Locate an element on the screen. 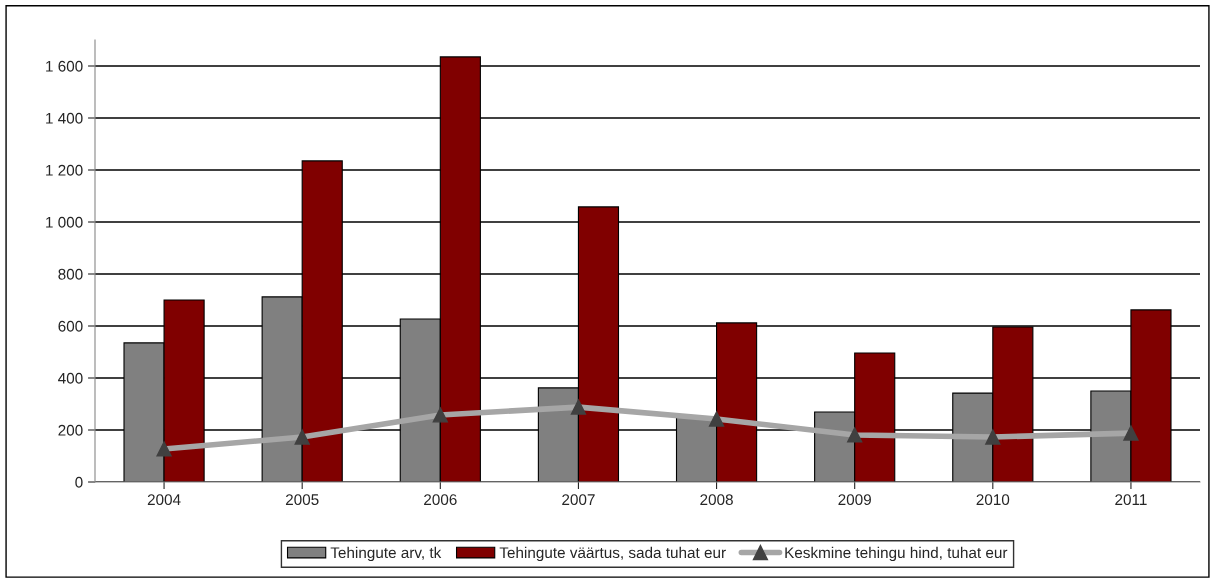 This screenshot has height=580, width=1215. y-tick-label: 800 is located at coordinates (70, 274).